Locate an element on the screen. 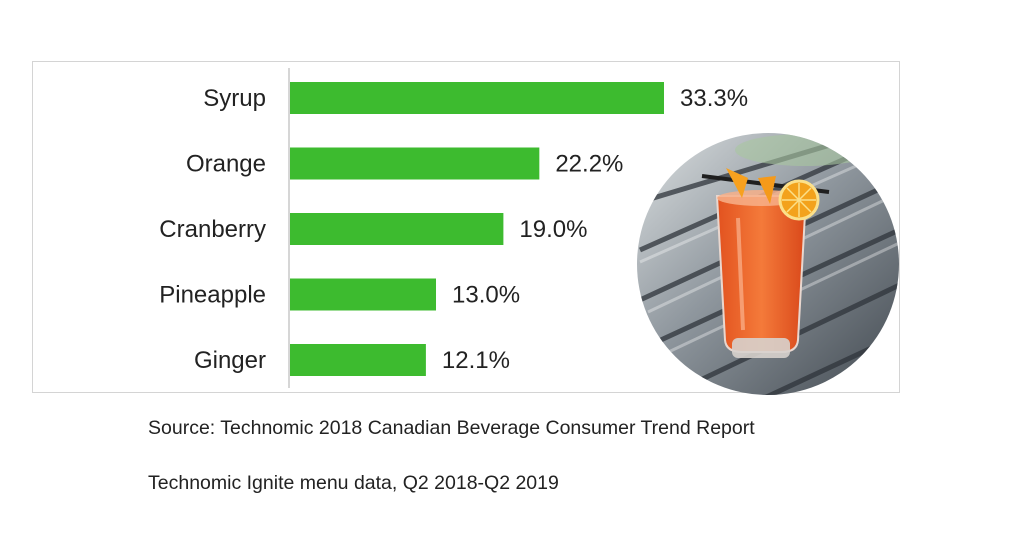 The width and height of the screenshot is (1024, 559). bar-cranberry is located at coordinates (397, 229).